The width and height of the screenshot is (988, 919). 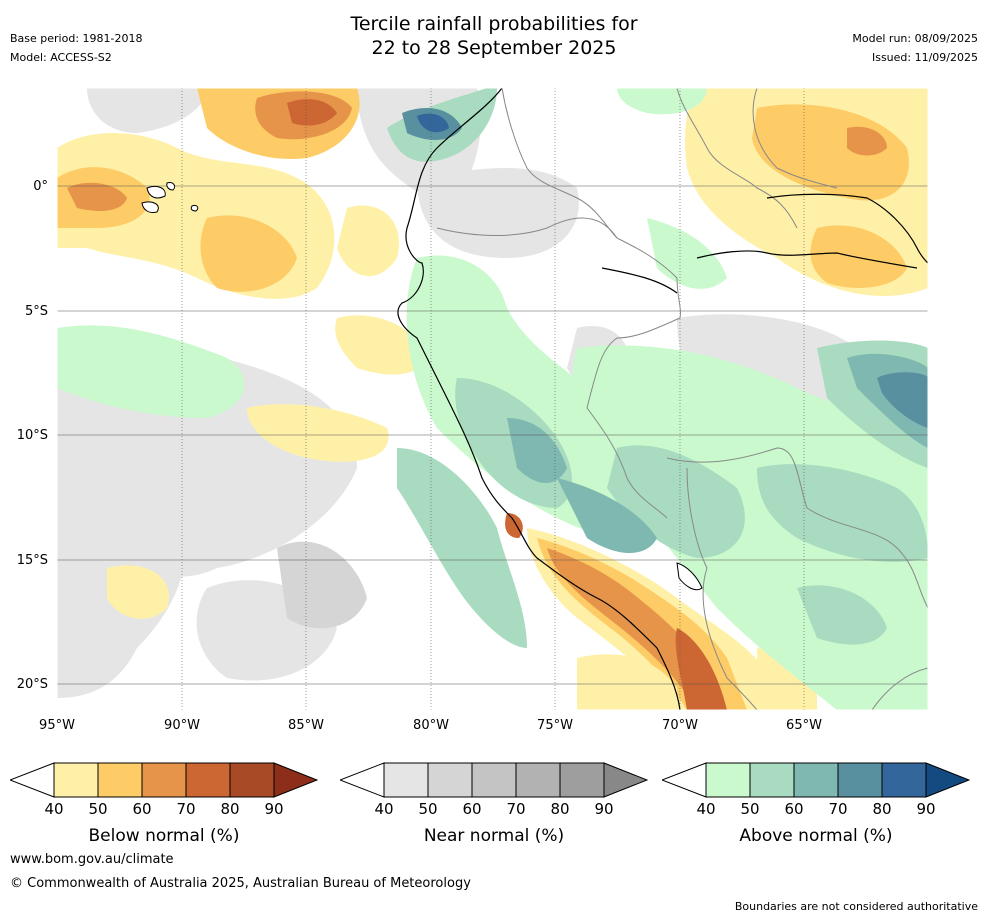 What do you see at coordinates (57, 725) in the screenshot?
I see `lon-label-95w: 95°W` at bounding box center [57, 725].